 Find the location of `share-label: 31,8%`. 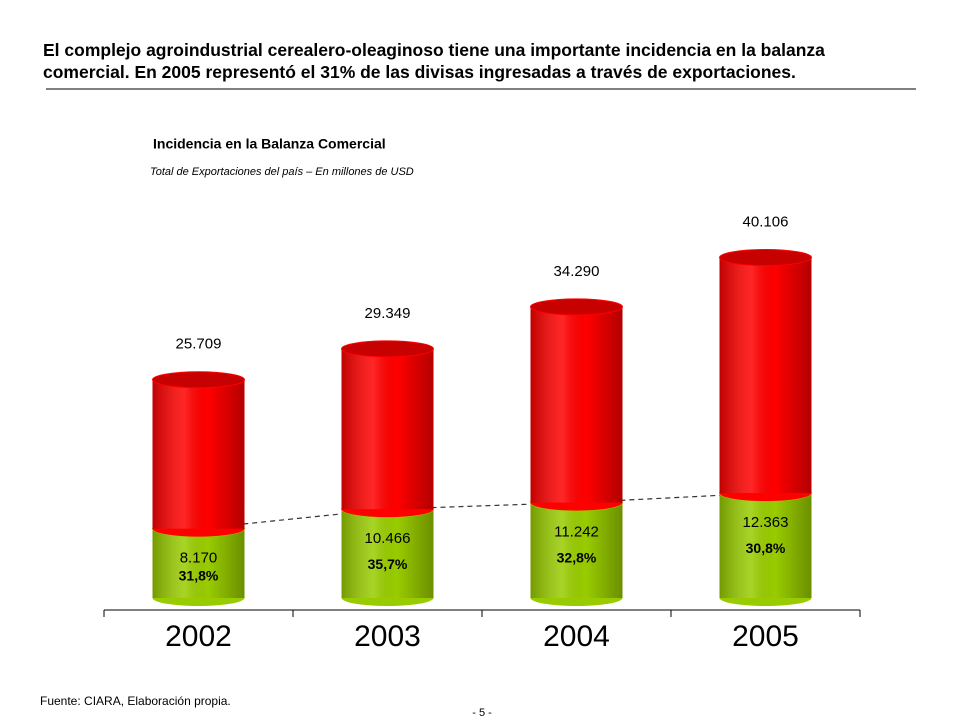

share-label: 31,8% is located at coordinates (199, 576).